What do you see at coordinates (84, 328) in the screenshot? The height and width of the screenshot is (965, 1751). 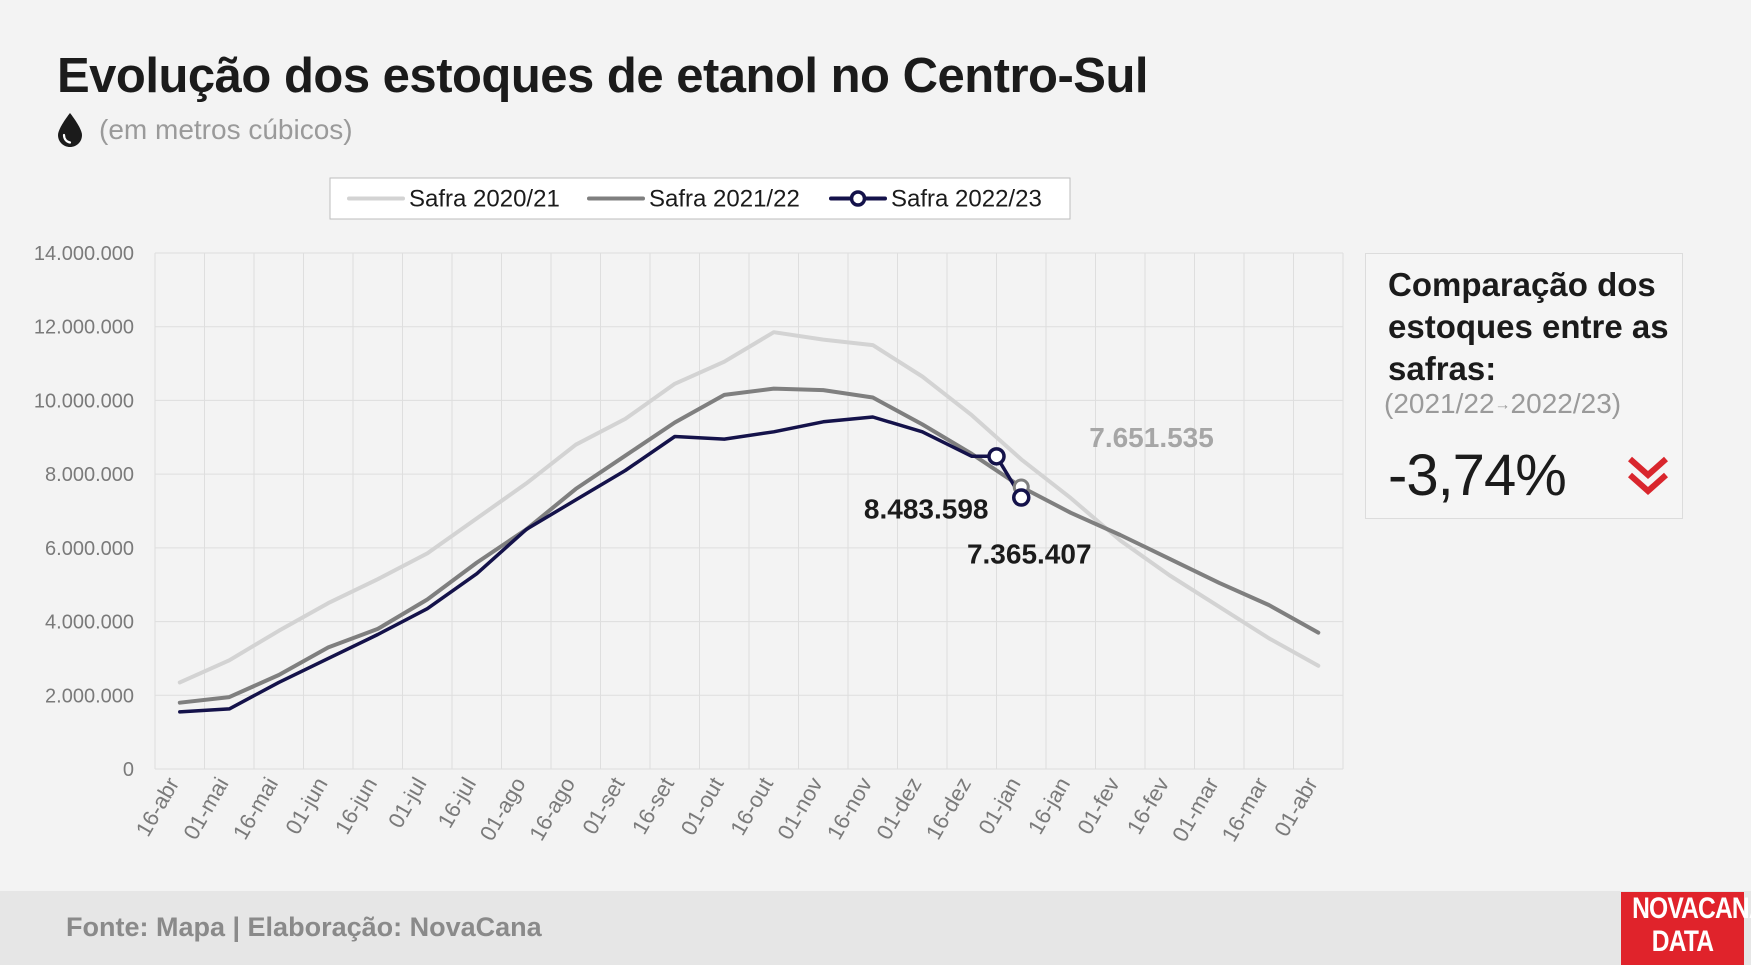 I see `y-tick-label: 12.000.000` at bounding box center [84, 328].